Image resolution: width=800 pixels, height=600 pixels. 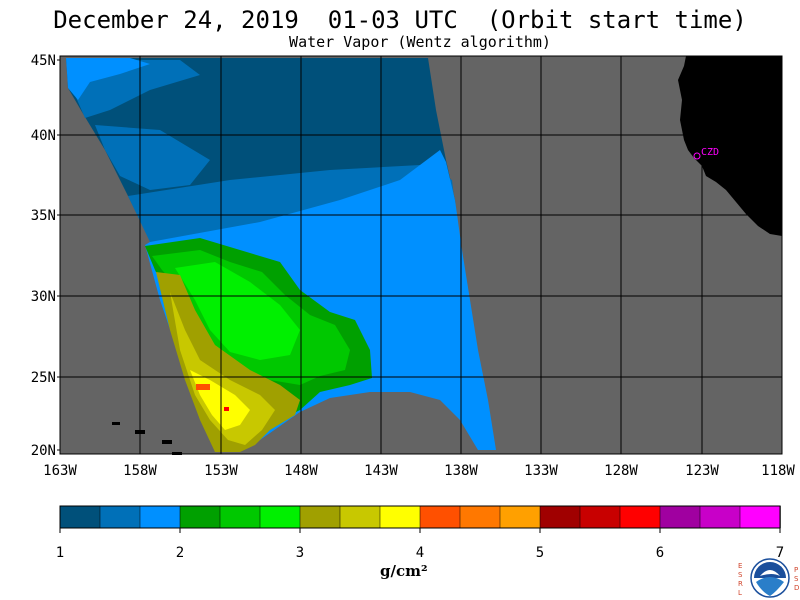 What do you see at coordinates (222, 368) in the screenshot?
I see `swath-yellow-olive` at bounding box center [222, 368].